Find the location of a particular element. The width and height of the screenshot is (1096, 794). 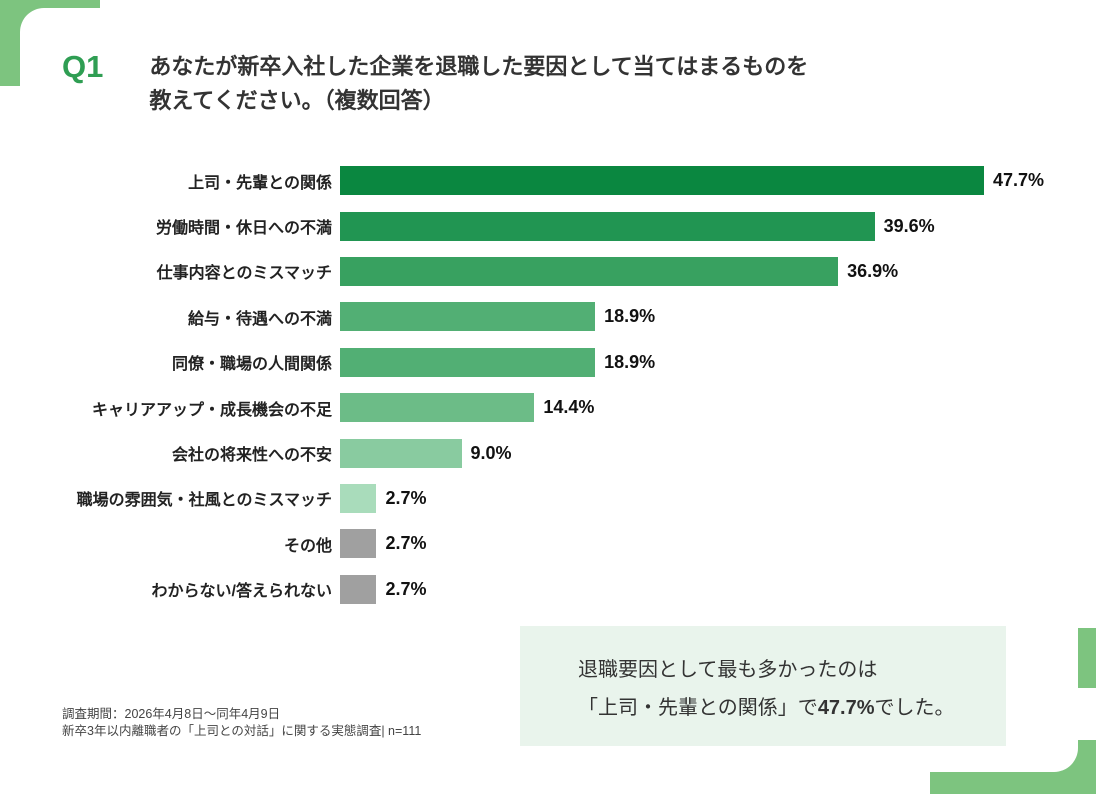

question-title-line2: 教えてください。（複数回答） is located at coordinates (297, 100).